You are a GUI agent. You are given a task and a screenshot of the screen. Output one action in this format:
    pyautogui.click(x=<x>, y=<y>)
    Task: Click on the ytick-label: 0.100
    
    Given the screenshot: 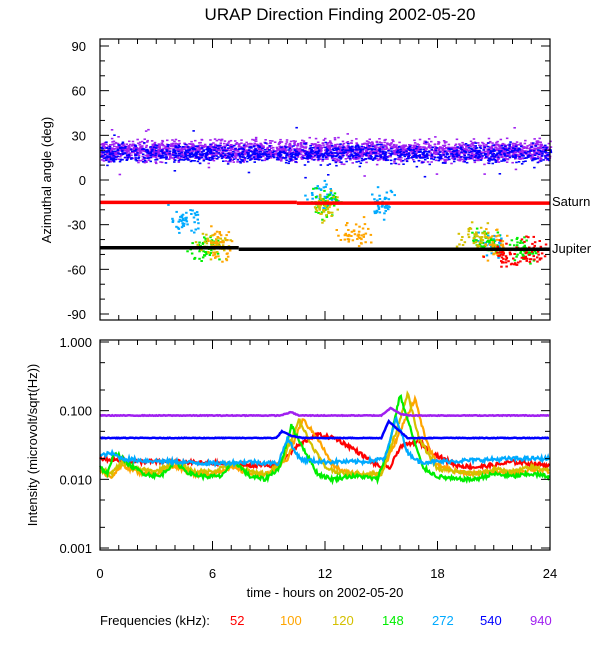 What is the action you would take?
    pyautogui.click(x=75, y=411)
    